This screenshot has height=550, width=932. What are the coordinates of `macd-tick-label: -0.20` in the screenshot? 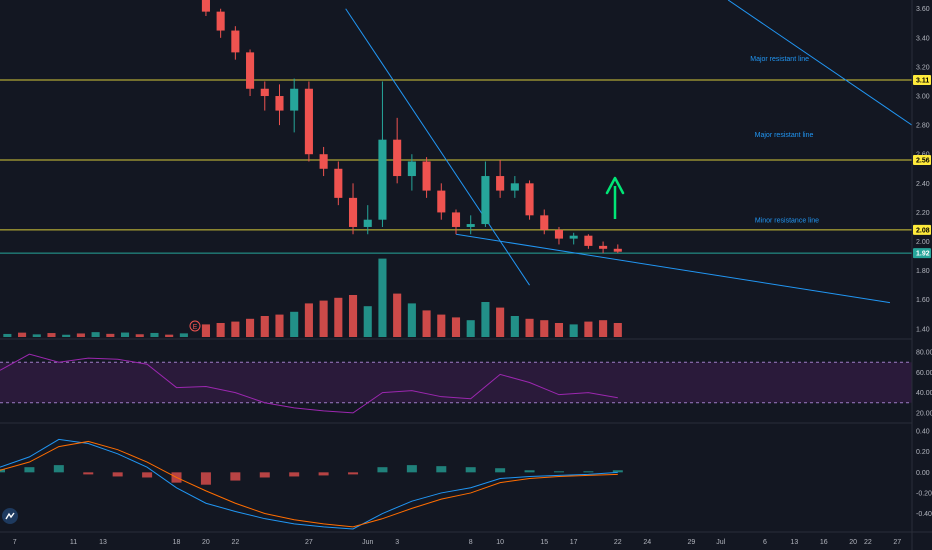 It's located at (924, 493).